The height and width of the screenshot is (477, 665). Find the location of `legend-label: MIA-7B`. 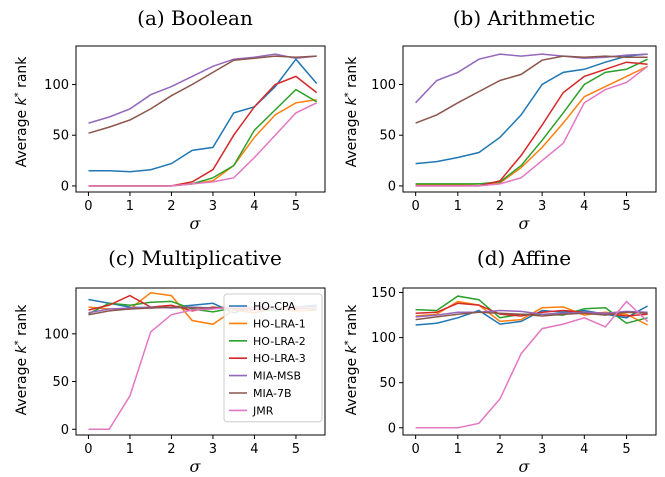

legend-label: MIA-7B is located at coordinates (272, 393).